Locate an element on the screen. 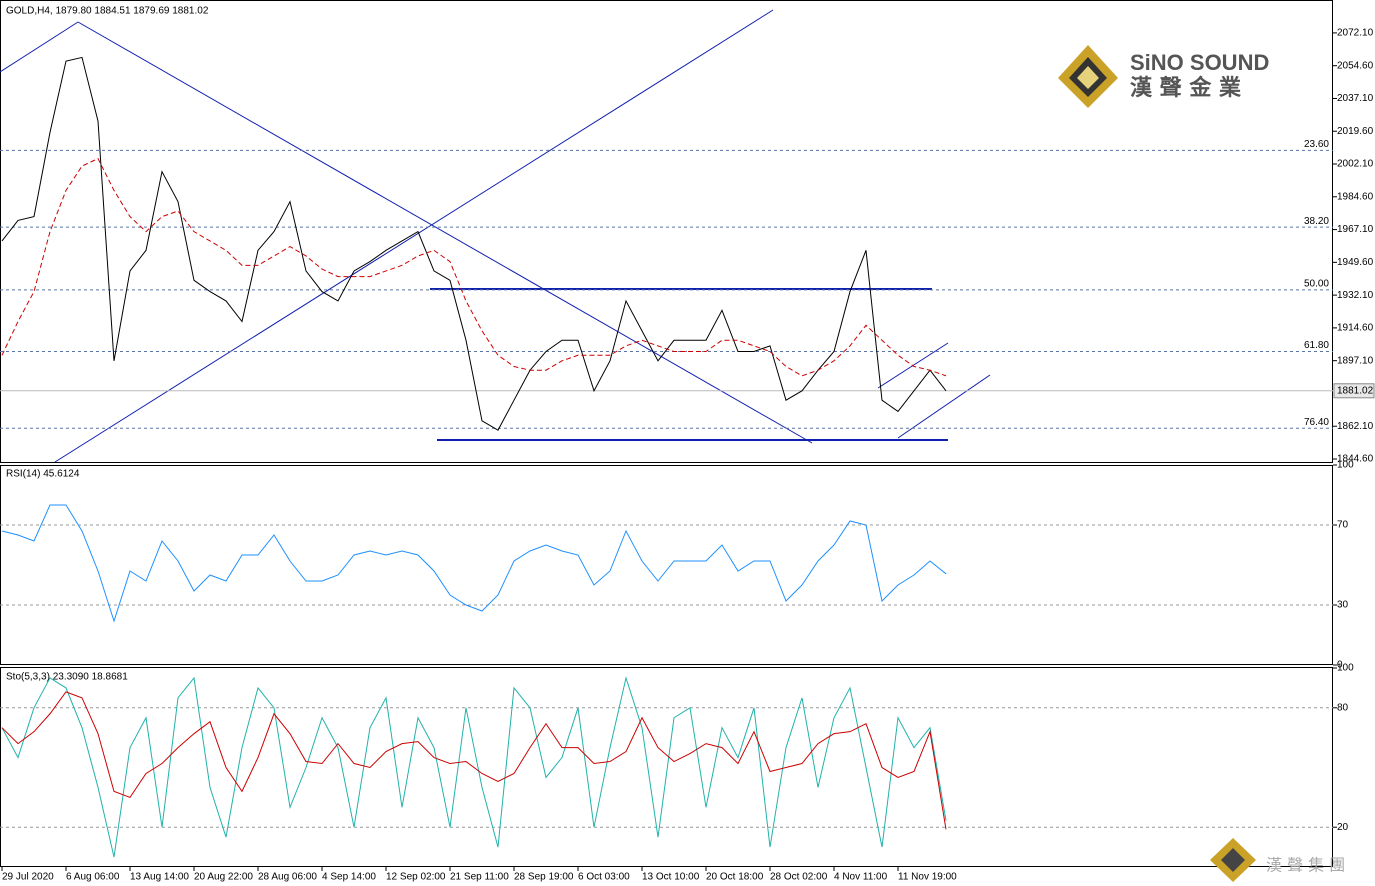 Image resolution: width=1375 pixels, height=886 pixels. x-tick-label: 6 Oct 03:00 is located at coordinates (604, 877).